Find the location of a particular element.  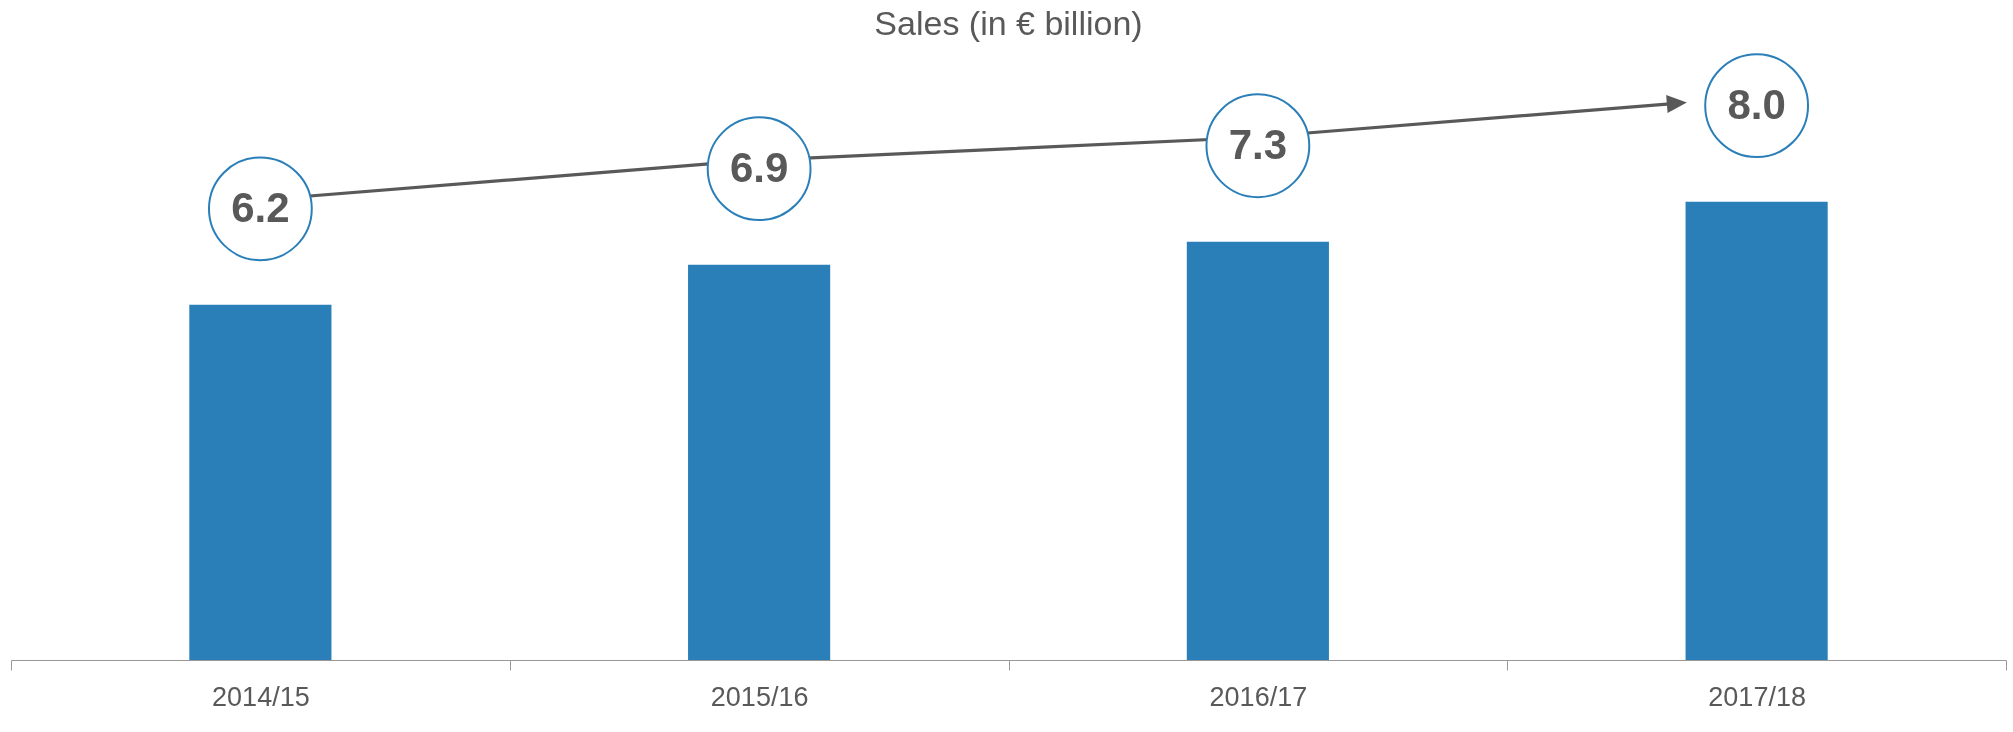

data-label: 6.2 is located at coordinates (260, 207).